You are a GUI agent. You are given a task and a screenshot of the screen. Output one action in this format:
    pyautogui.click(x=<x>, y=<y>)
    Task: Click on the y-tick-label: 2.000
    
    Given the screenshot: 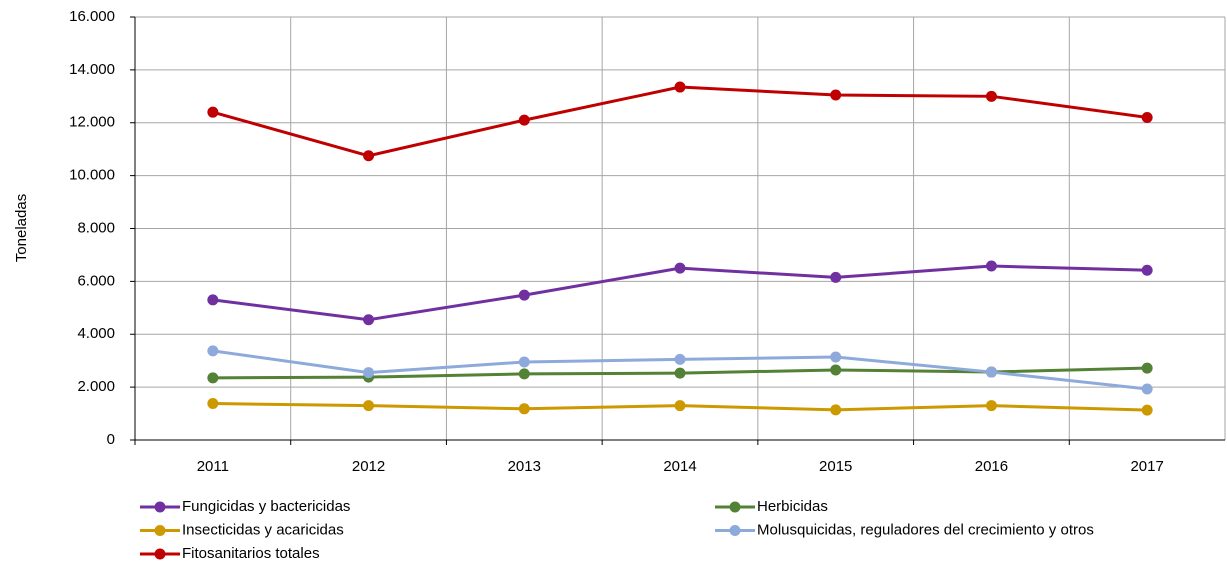 What is the action you would take?
    pyautogui.click(x=96, y=386)
    